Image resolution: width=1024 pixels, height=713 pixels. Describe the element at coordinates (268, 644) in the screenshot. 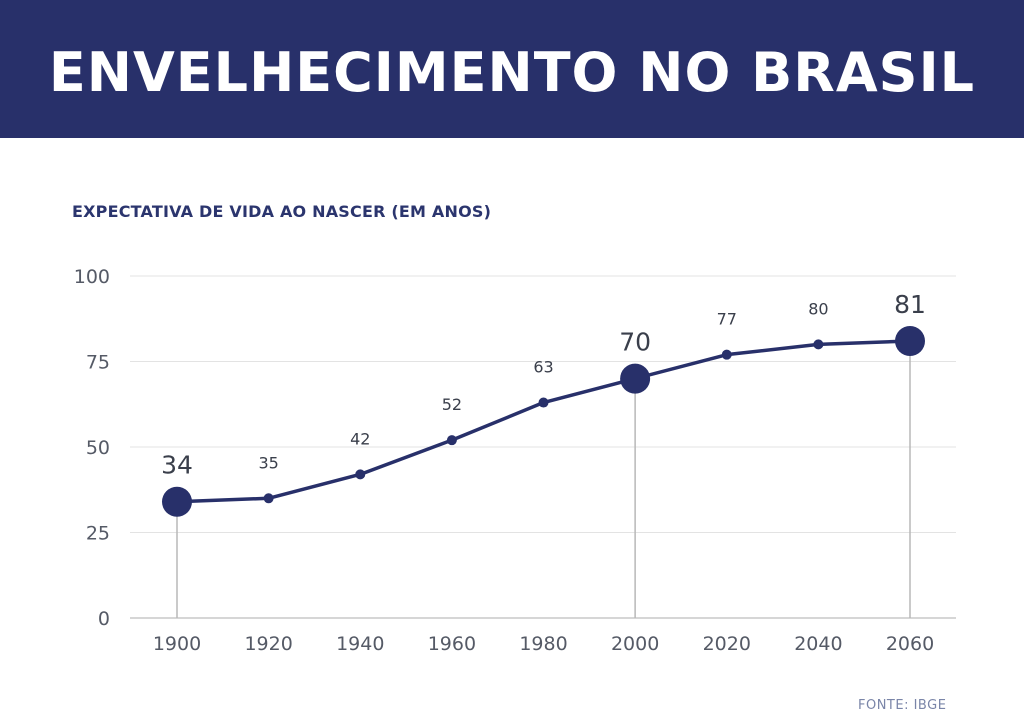

I see `x-tick-label: 1920` at that location.